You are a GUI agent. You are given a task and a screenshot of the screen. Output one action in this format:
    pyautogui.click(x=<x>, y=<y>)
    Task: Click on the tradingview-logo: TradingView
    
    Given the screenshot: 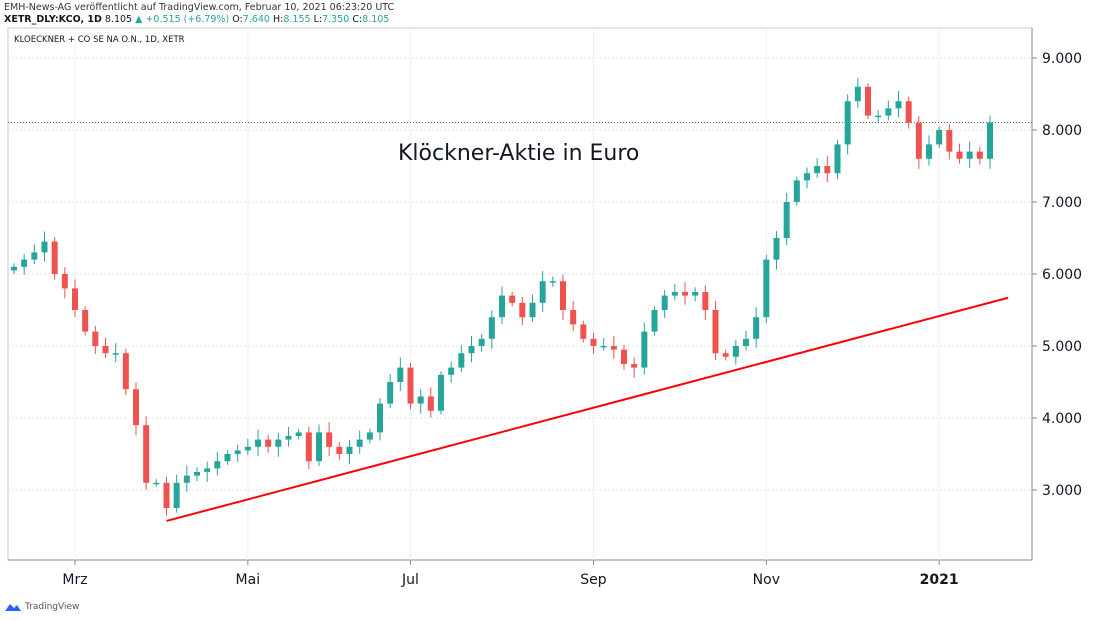 What is the action you would take?
    pyautogui.click(x=41, y=607)
    